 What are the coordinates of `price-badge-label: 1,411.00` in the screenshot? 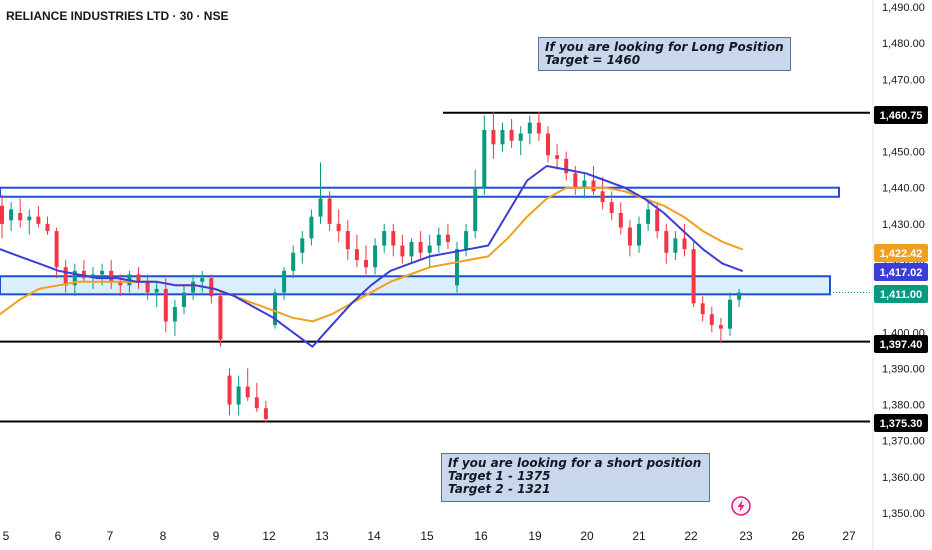 It's located at (901, 295).